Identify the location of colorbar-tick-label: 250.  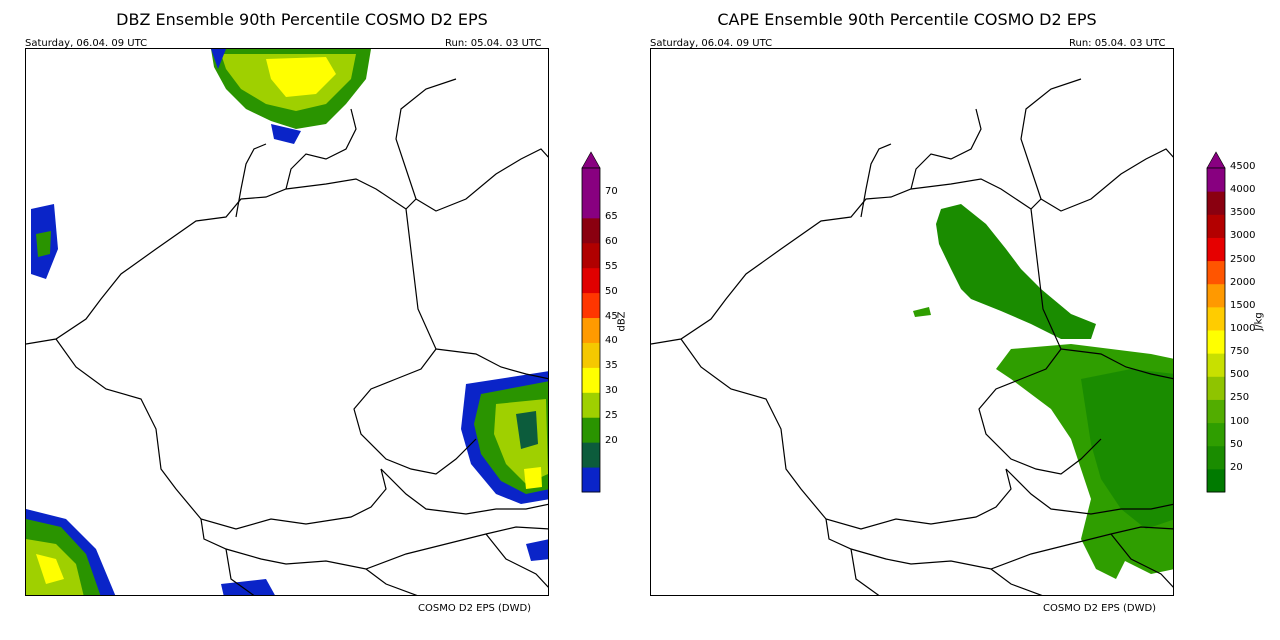
(1240, 398).